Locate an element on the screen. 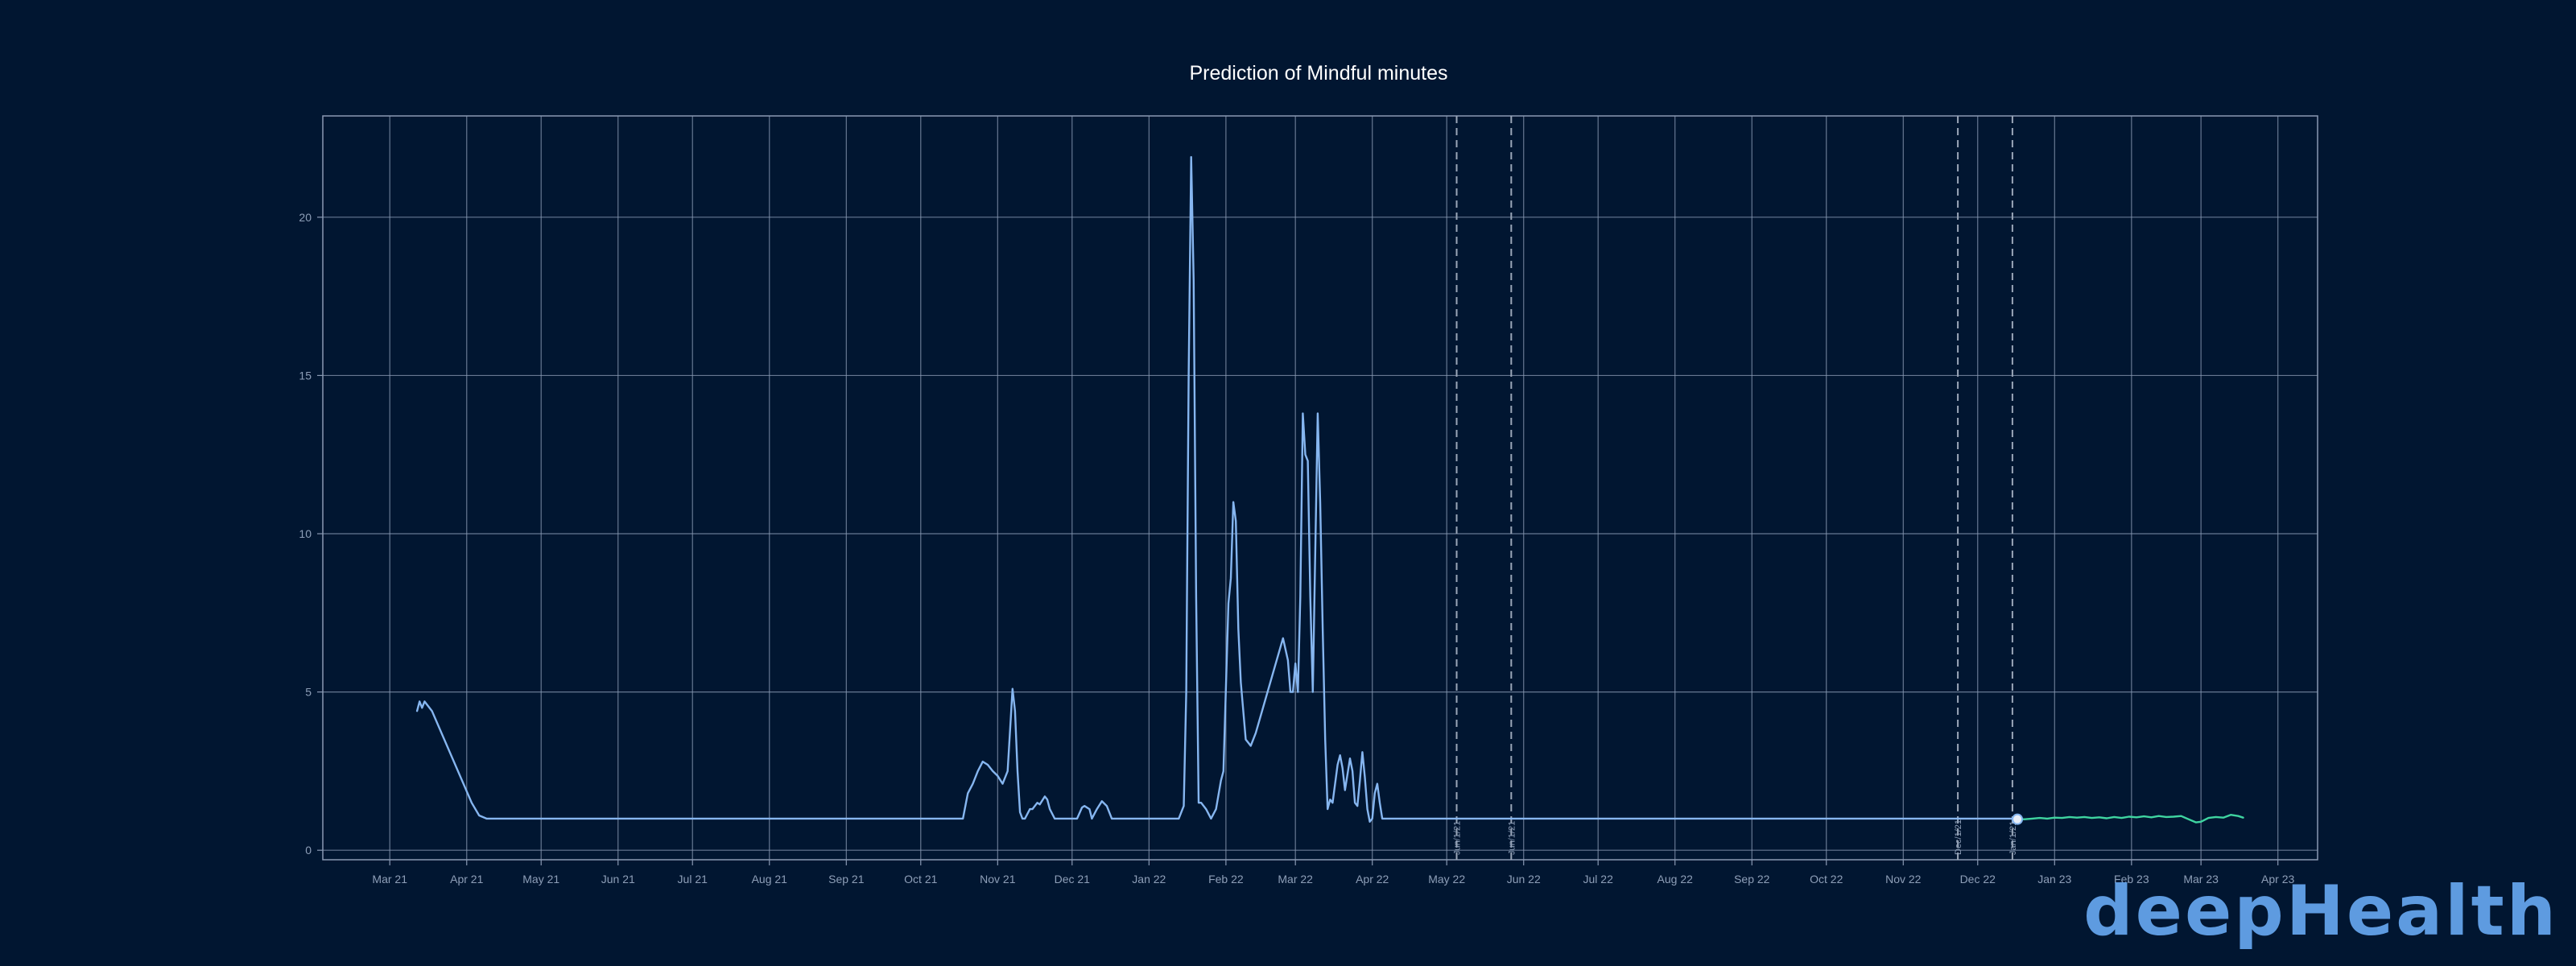  x-tick-label: Jun 22 is located at coordinates (1524, 879).